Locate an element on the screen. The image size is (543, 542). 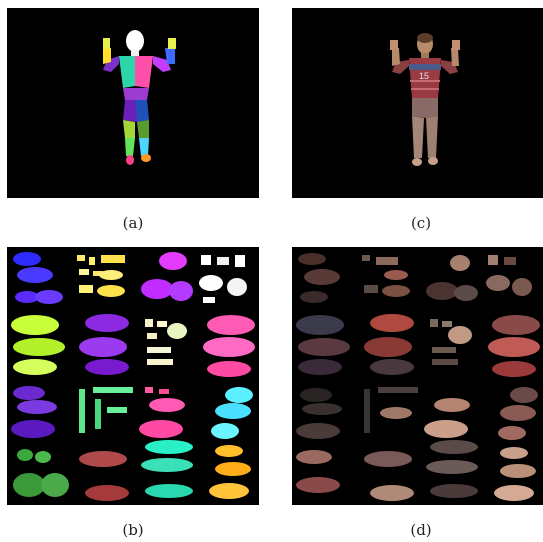
segment-left-hand is located at coordinates (106, 43).